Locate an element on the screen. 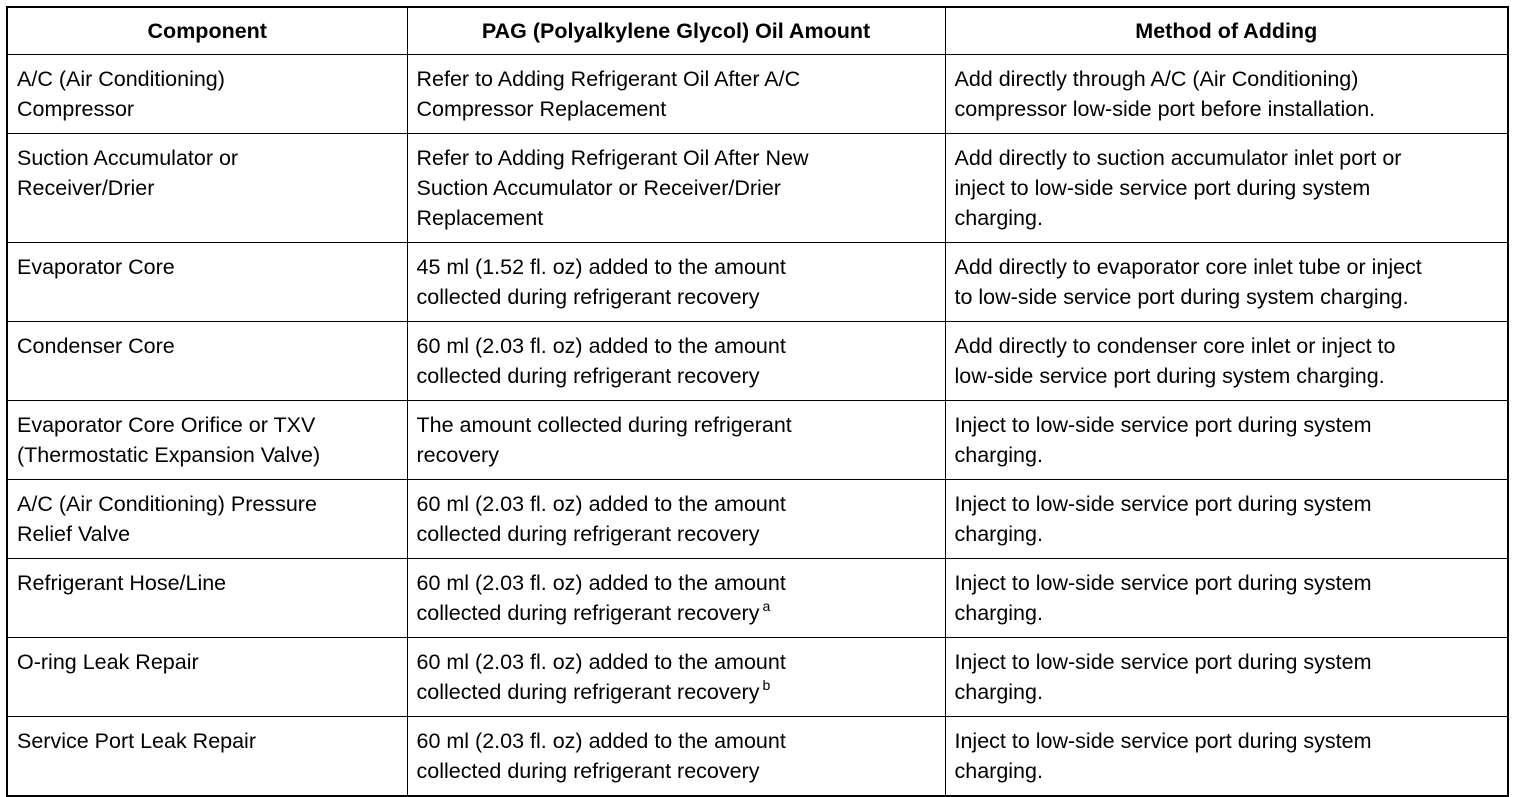 The width and height of the screenshot is (1520, 797). cell-line: Refrigerant Hose/Line is located at coordinates (122, 583).